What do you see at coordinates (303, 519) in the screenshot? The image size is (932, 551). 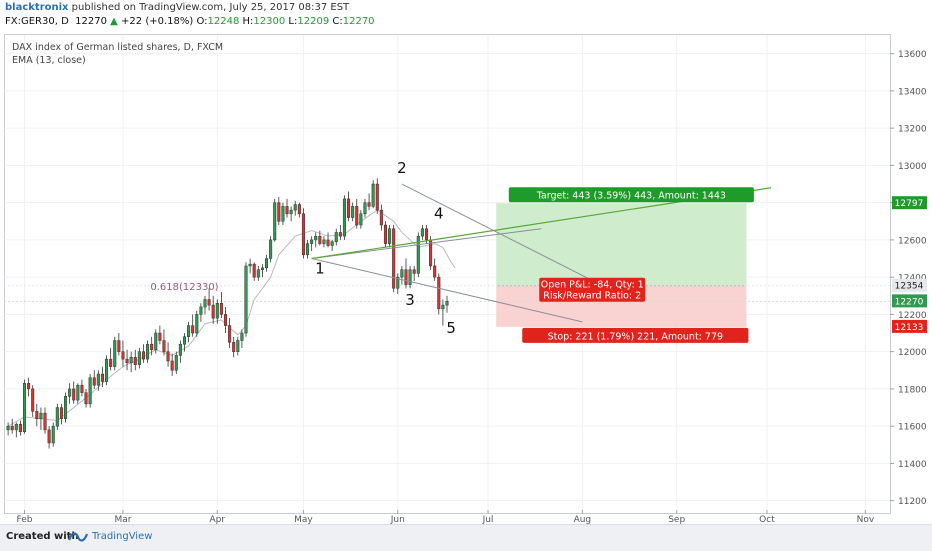 I see `x-tick-label: May` at bounding box center [303, 519].